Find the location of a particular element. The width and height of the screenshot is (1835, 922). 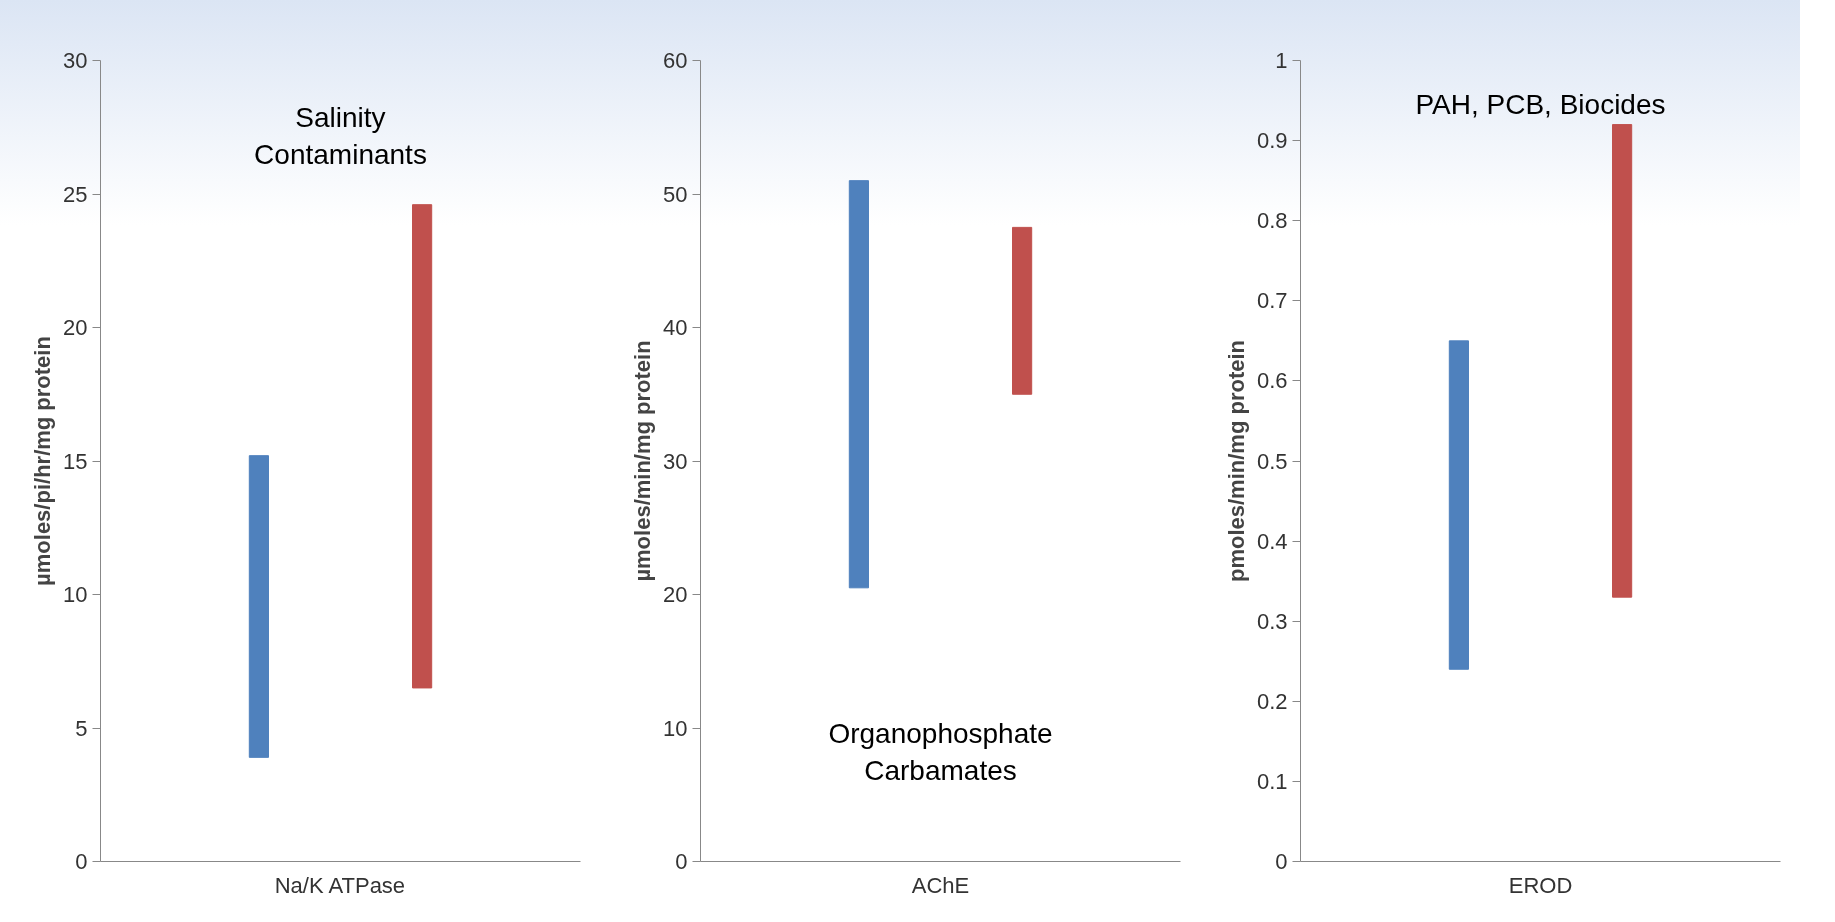

y-tick-label: 0.4 is located at coordinates (1272, 541).